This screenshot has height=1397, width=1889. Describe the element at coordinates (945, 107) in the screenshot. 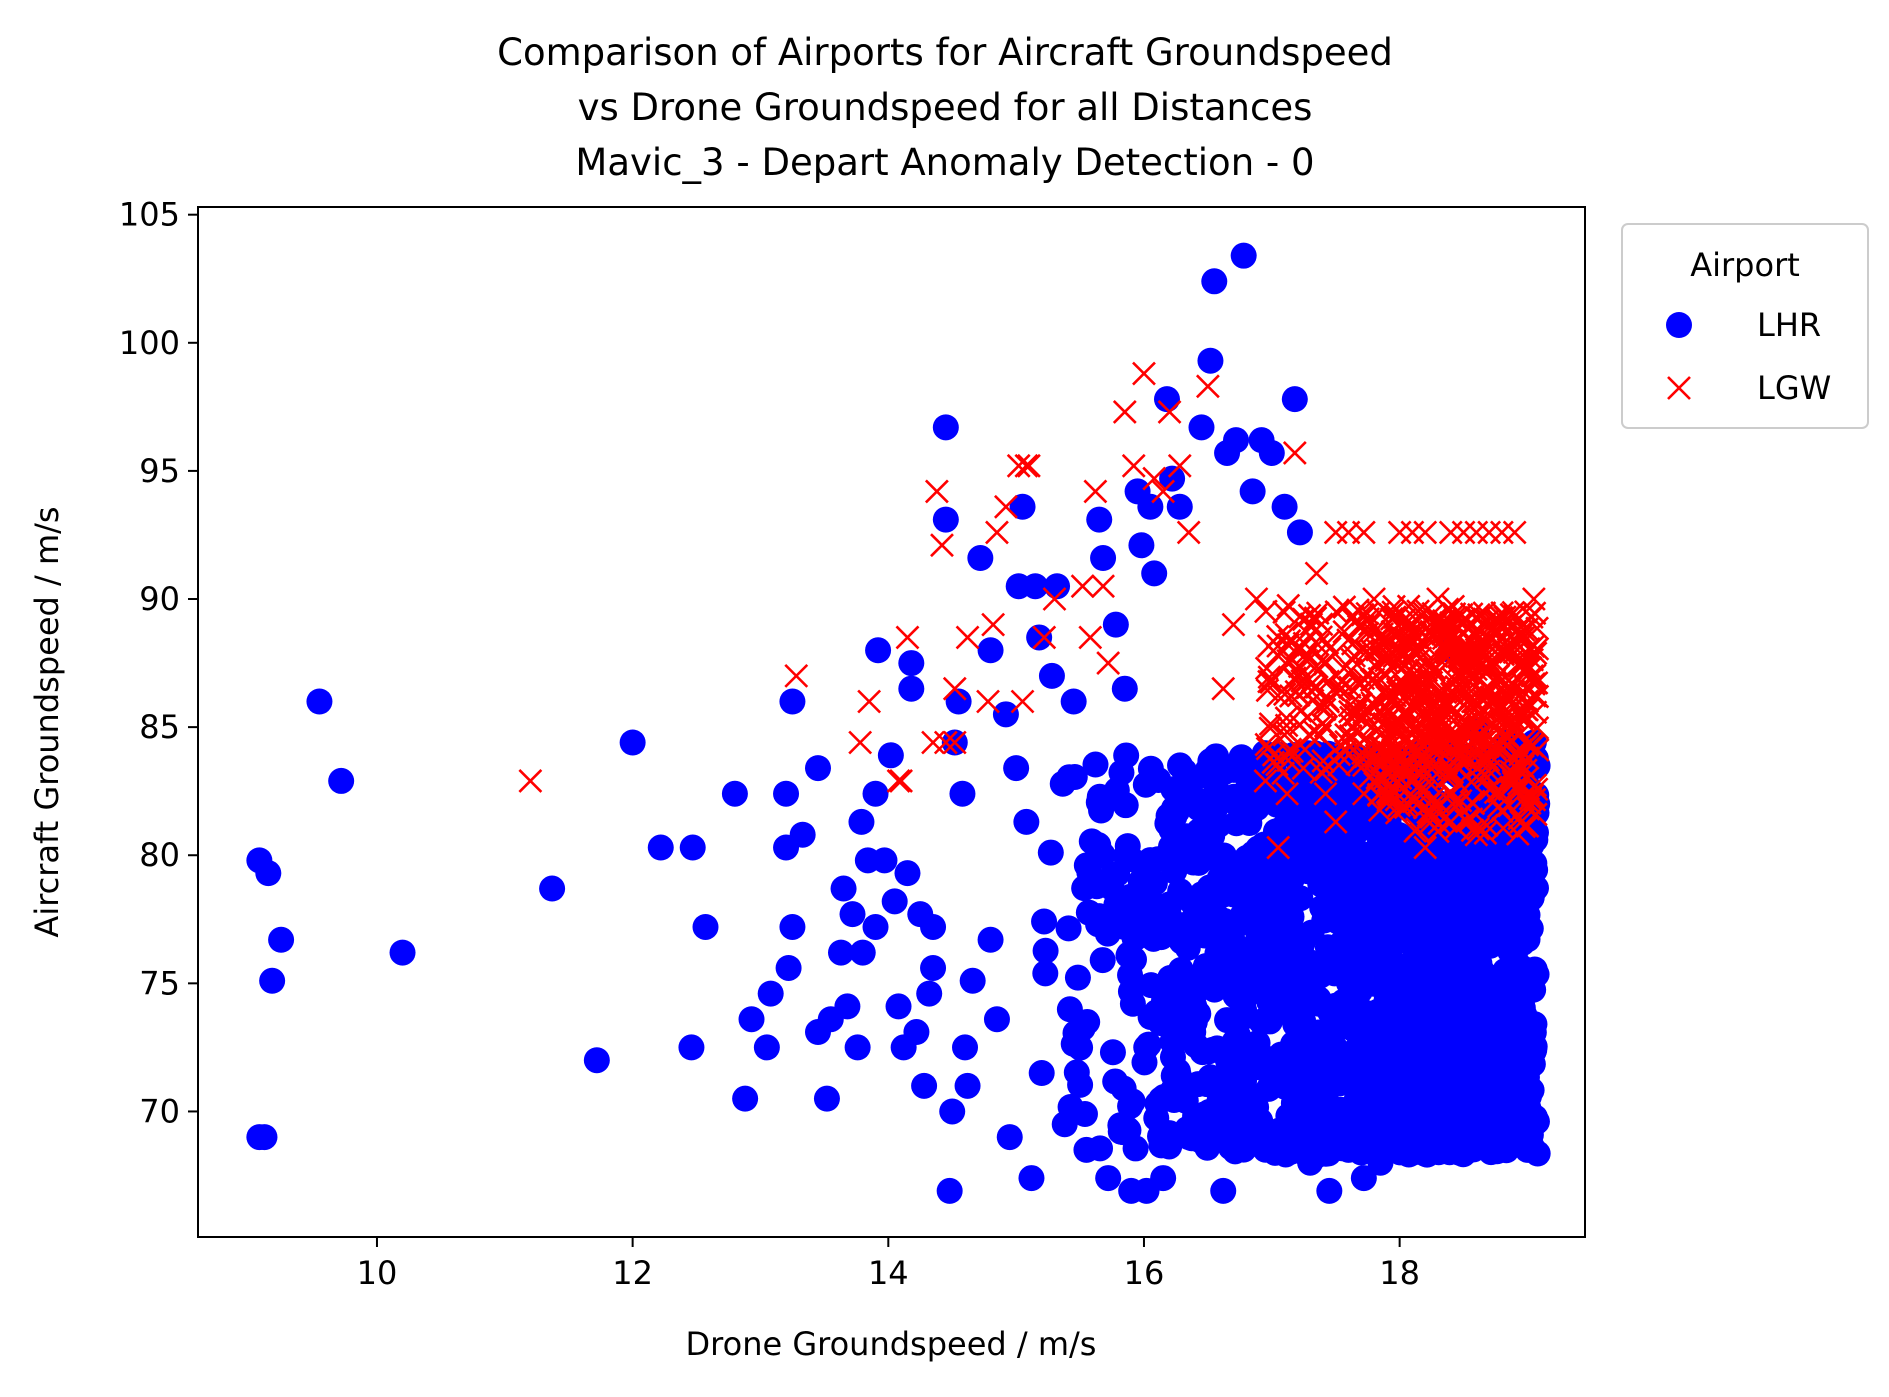

I see `chart-title-line-2: vs Drone Groundspeed for all Distances` at that location.